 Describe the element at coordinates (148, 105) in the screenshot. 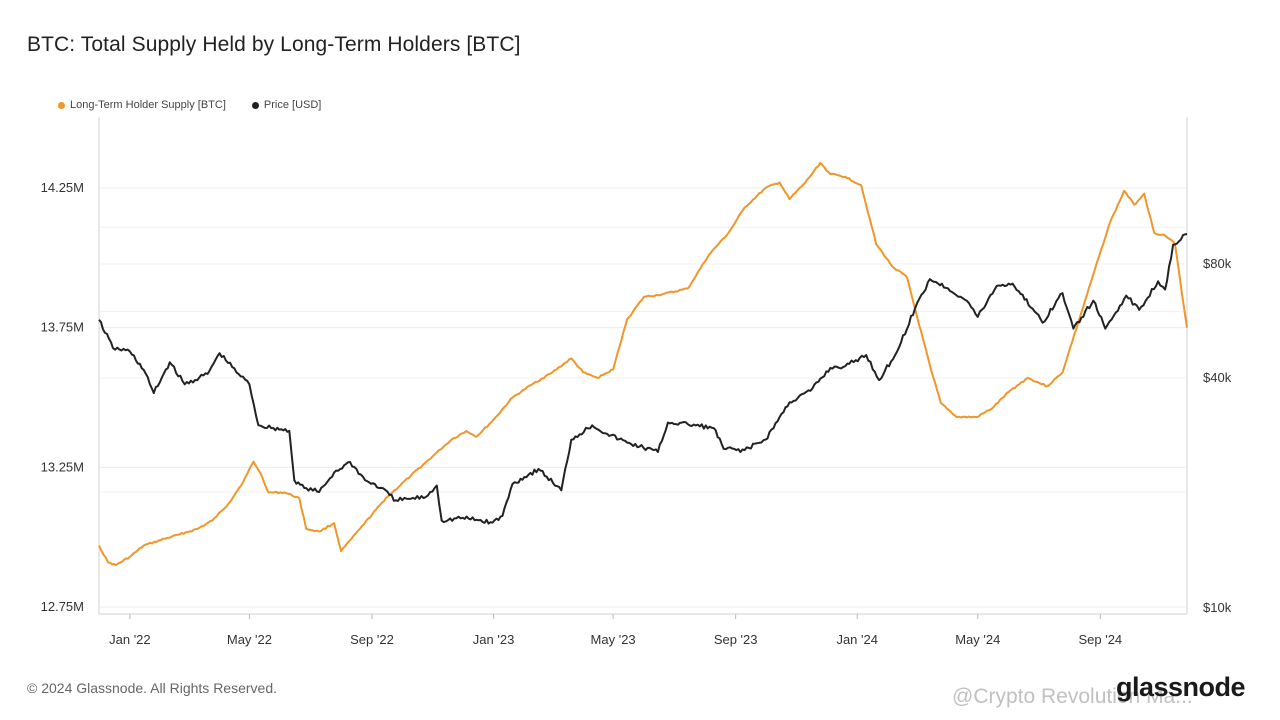

I see `legend-label-lth-supply: Long-Term Holder Supply [BTC]` at that location.